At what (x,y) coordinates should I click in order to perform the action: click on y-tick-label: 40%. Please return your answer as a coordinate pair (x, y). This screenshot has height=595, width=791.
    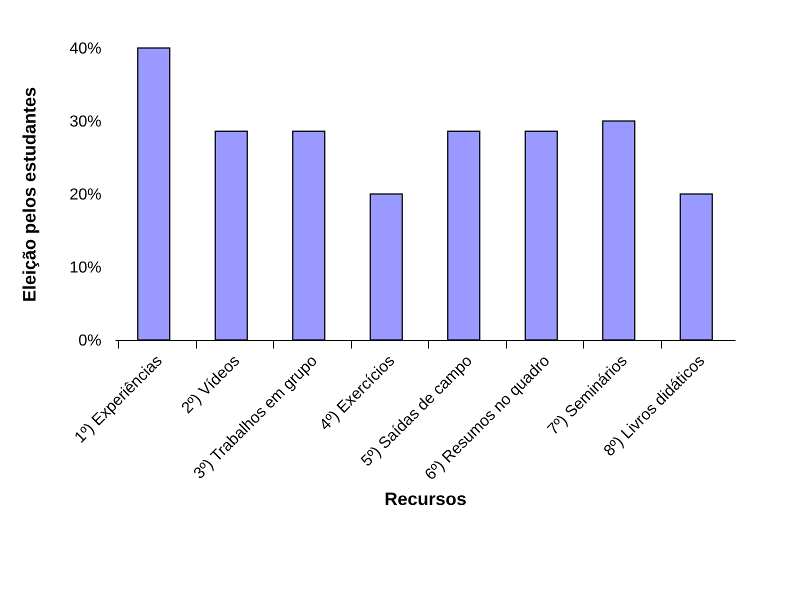
    Looking at the image, I should click on (85, 49).